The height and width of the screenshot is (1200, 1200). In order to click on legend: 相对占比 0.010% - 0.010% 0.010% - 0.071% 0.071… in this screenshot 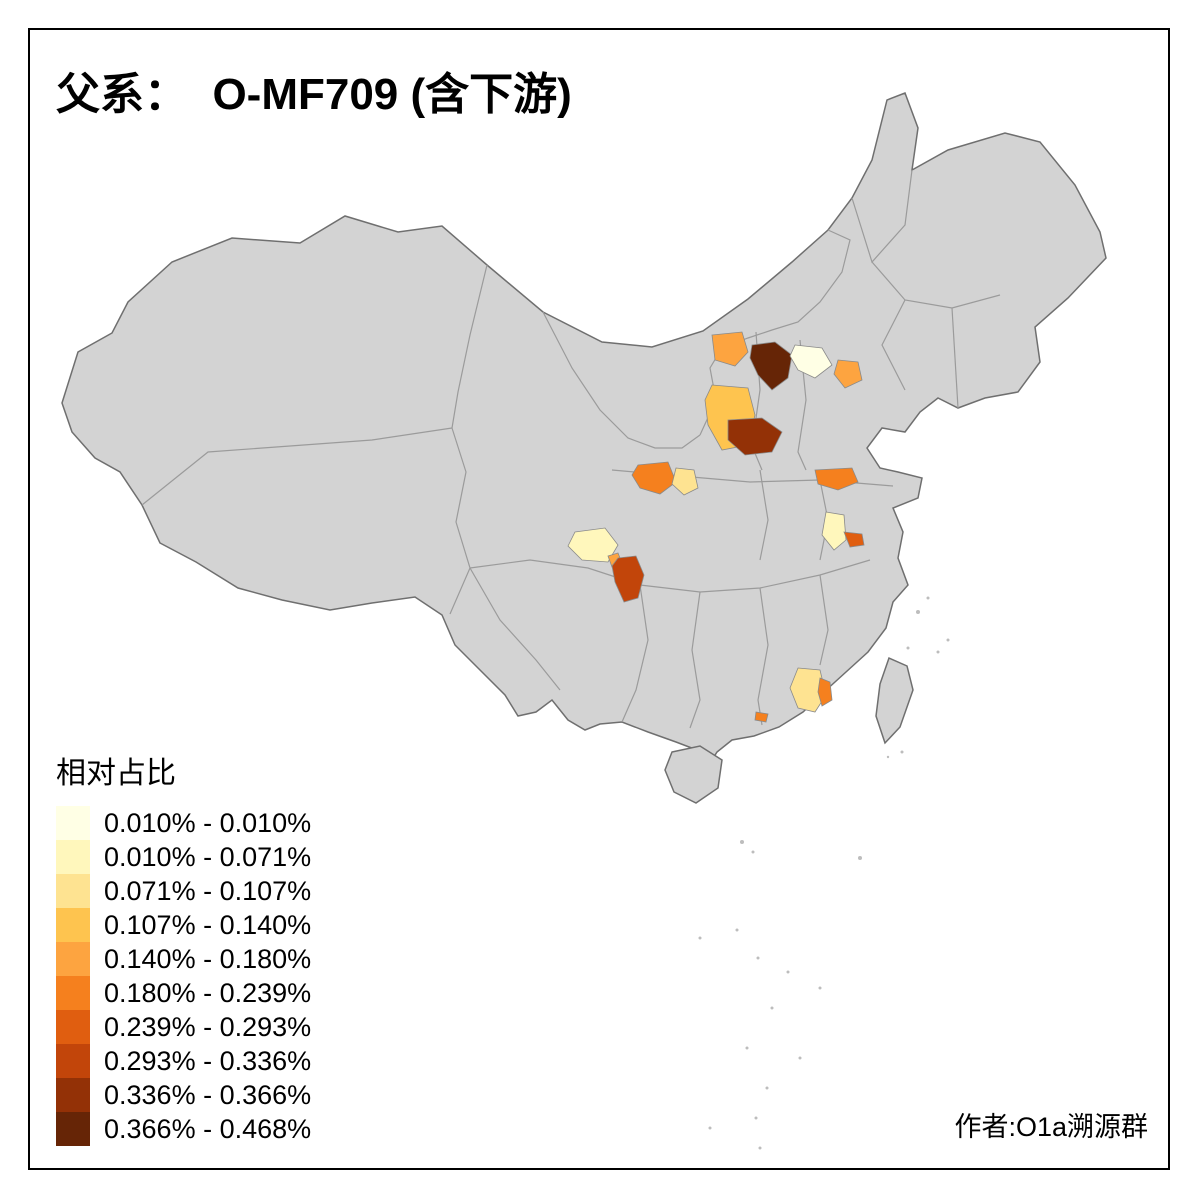, I will do `click(183, 947)`.